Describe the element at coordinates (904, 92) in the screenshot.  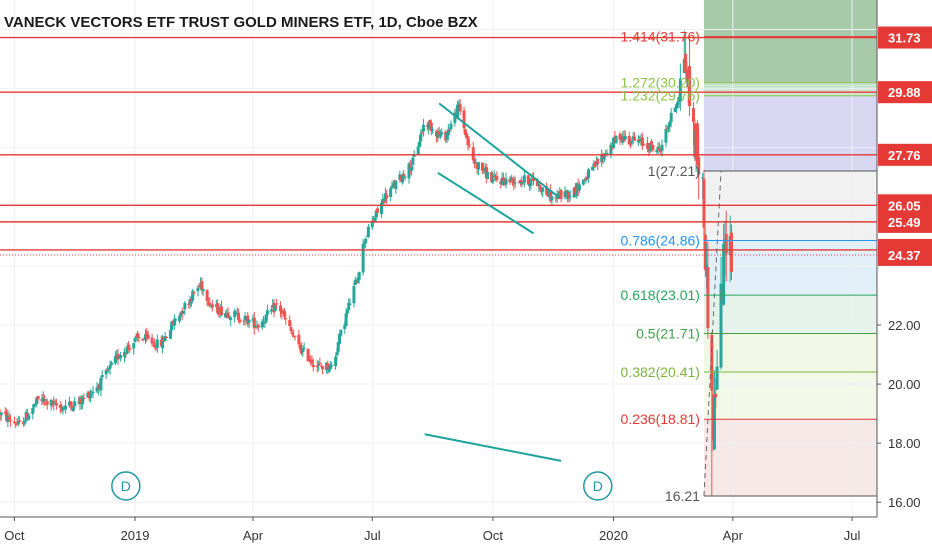
I see `price-tag: 29.88` at that location.